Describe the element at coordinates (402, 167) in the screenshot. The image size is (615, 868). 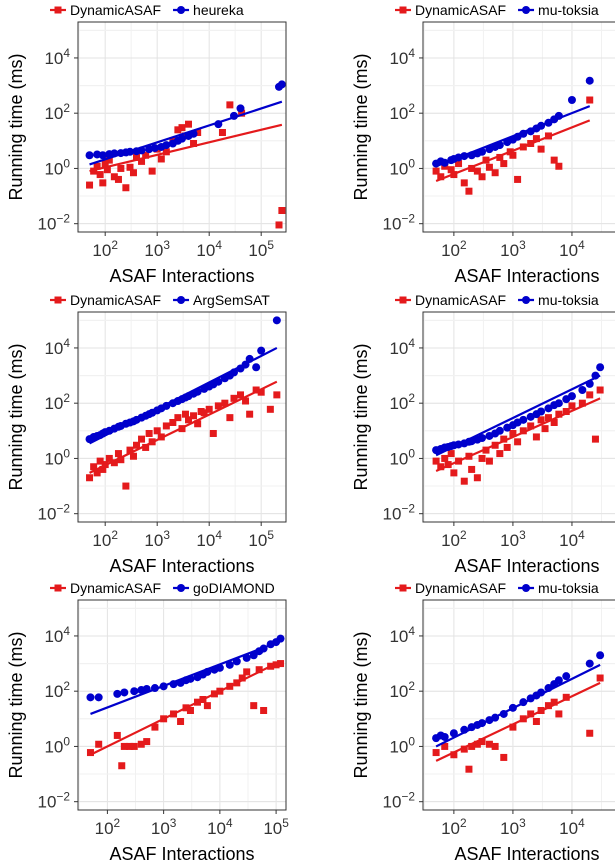
I see `tick-label: 10⁰` at that location.